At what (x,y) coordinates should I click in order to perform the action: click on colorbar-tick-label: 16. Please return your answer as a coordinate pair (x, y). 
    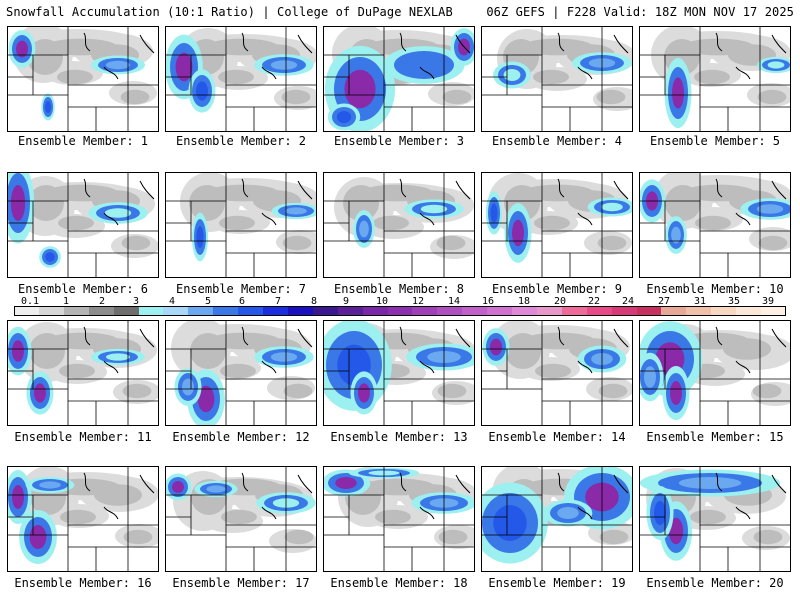
    Looking at the image, I should click on (488, 301).